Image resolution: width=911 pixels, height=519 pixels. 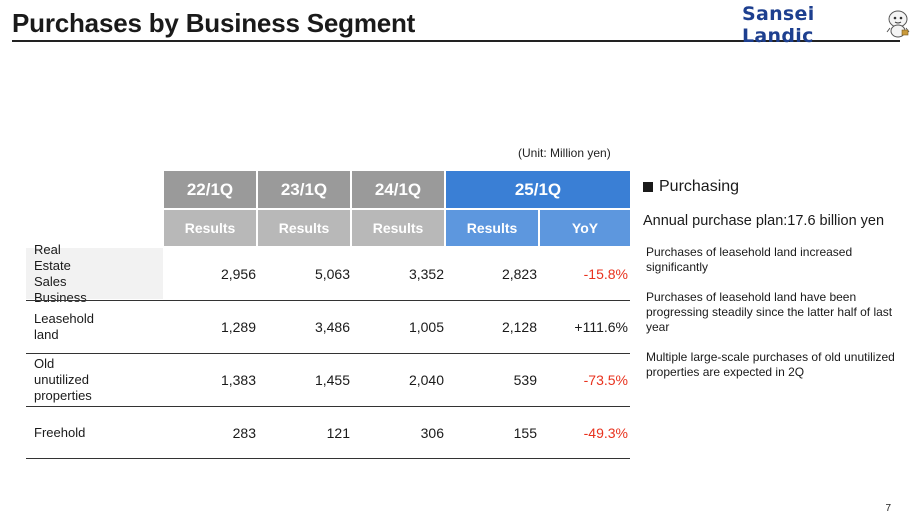 What do you see at coordinates (525, 433) in the screenshot?
I see `cell-value: 155` at bounding box center [525, 433].